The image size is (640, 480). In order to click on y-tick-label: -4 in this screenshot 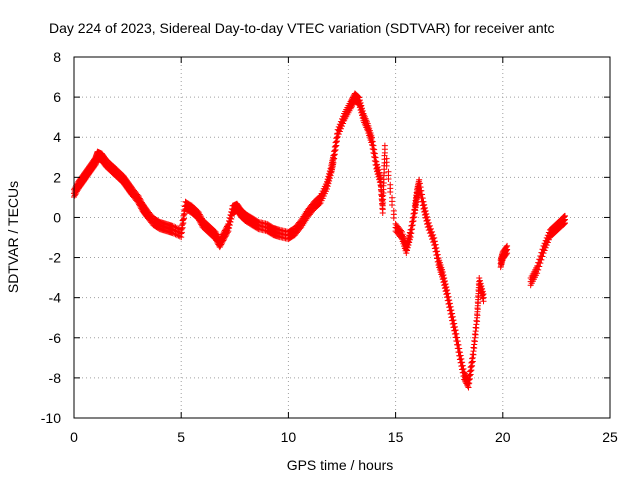, I will do `click(55, 298)`.